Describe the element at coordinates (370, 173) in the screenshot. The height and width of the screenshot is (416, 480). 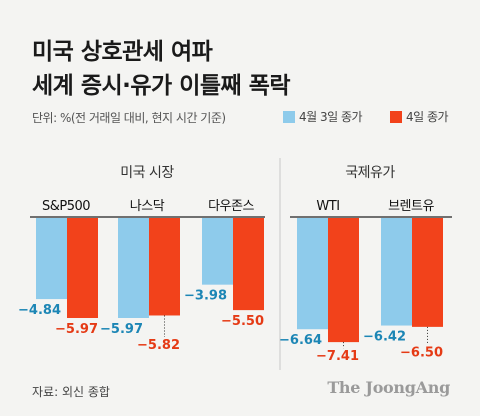
I see `group-title-1: 국제유가` at that location.